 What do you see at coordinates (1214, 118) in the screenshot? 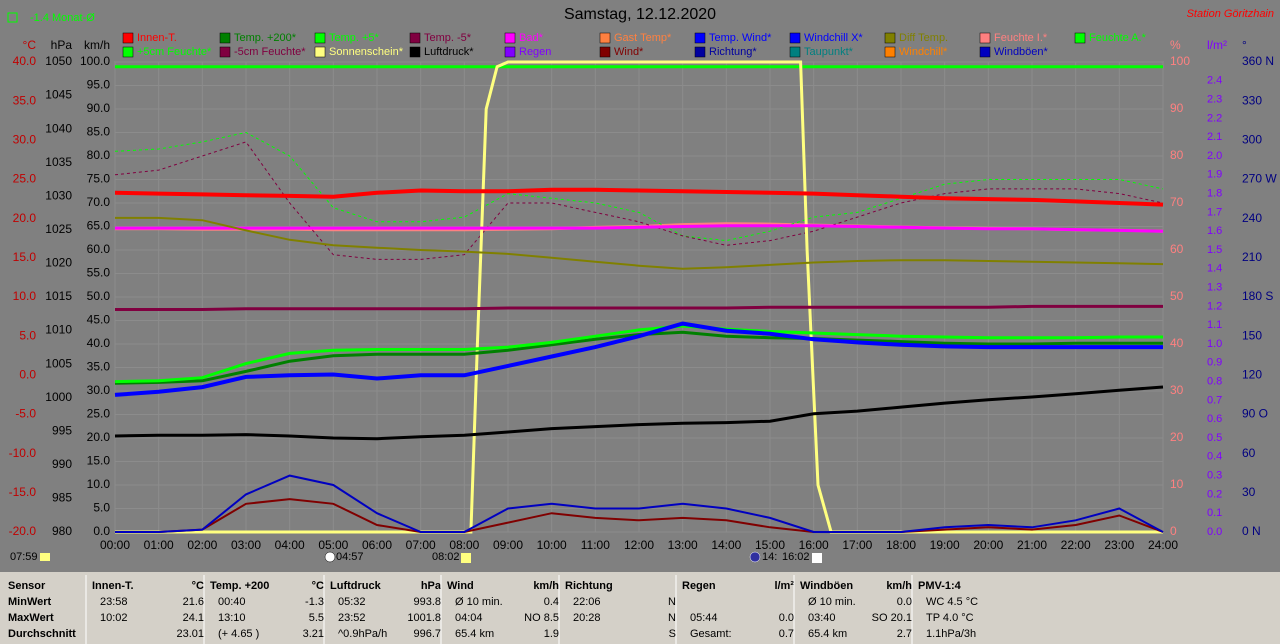
I see `y-tick-label: 2.2` at bounding box center [1214, 118].